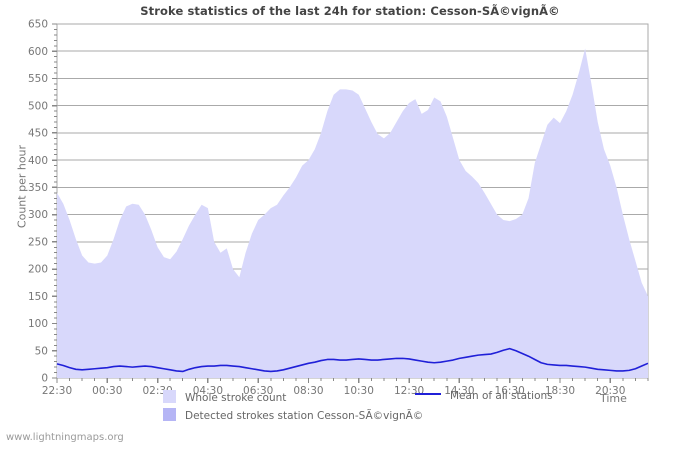 The image size is (700, 450). Describe the element at coordinates (308, 391) in the screenshot. I see `svg-text: 08:30` at that location.